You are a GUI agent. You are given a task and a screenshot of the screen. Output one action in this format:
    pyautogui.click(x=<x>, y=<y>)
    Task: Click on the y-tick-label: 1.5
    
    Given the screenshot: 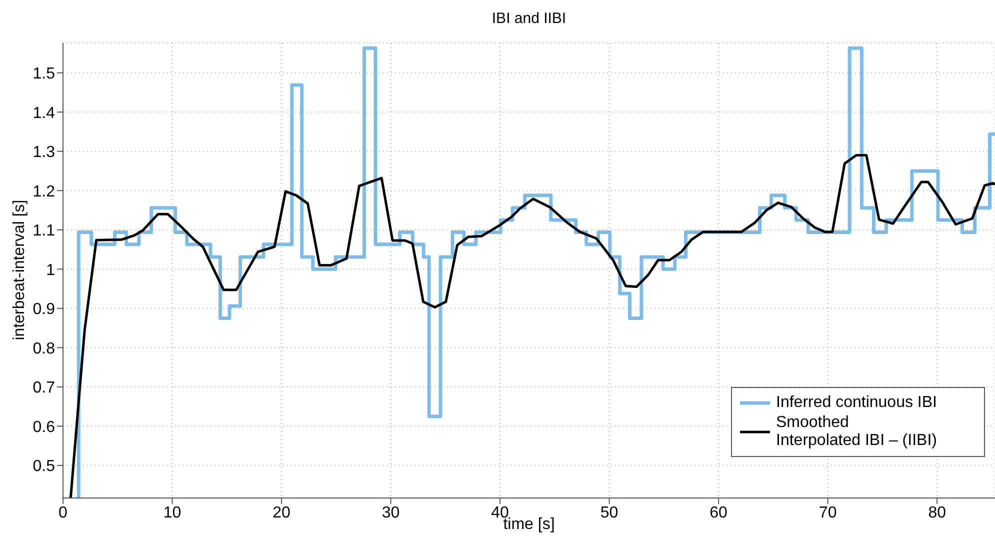 What is the action you would take?
    pyautogui.click(x=44, y=74)
    